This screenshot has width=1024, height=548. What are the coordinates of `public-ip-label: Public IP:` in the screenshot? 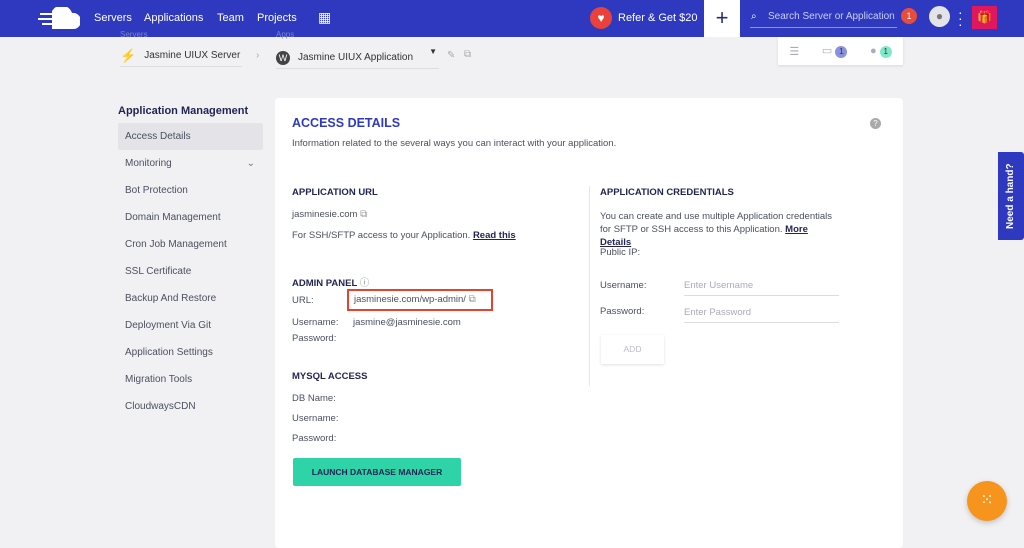 It's located at (620, 252).